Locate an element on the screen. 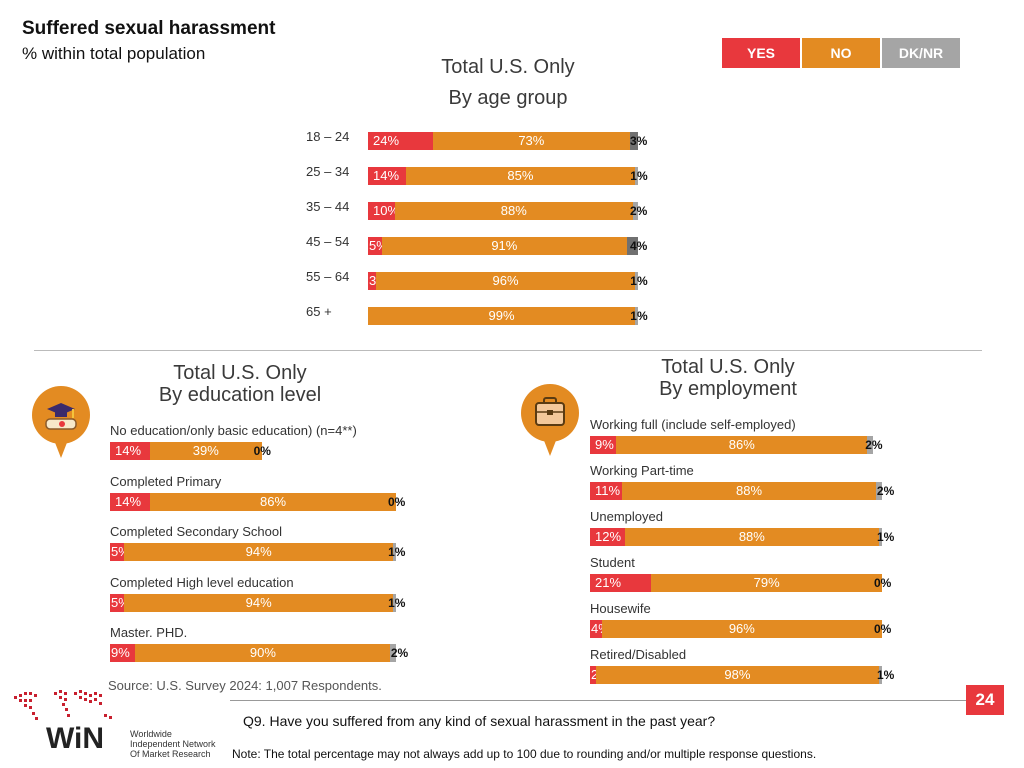 This screenshot has height=768, width=1024. emp-bar: 21% 79% is located at coordinates (736, 583).